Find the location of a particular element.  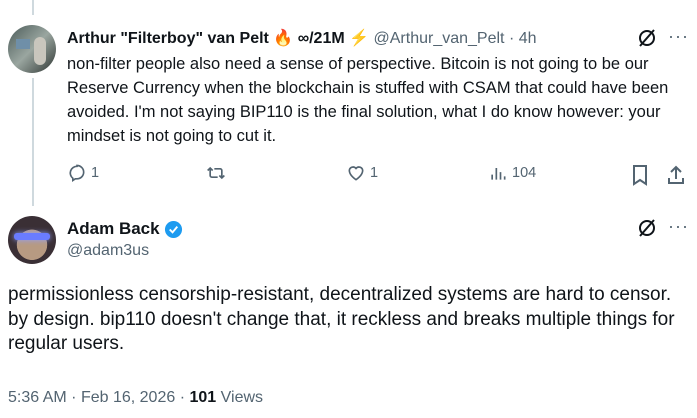

tweet-date: Feb 16, 2026 is located at coordinates (128, 397).